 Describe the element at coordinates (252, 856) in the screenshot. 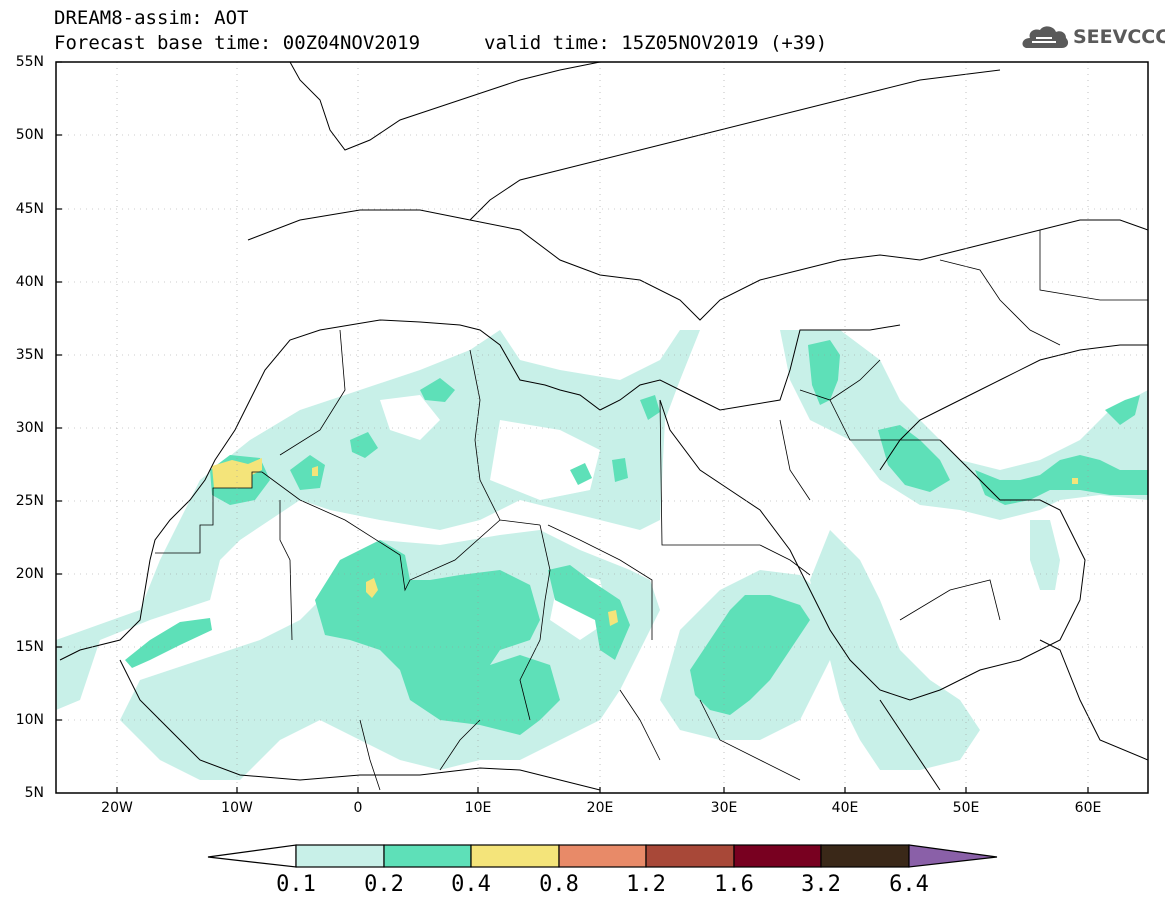

I see `colorbar-under` at that location.